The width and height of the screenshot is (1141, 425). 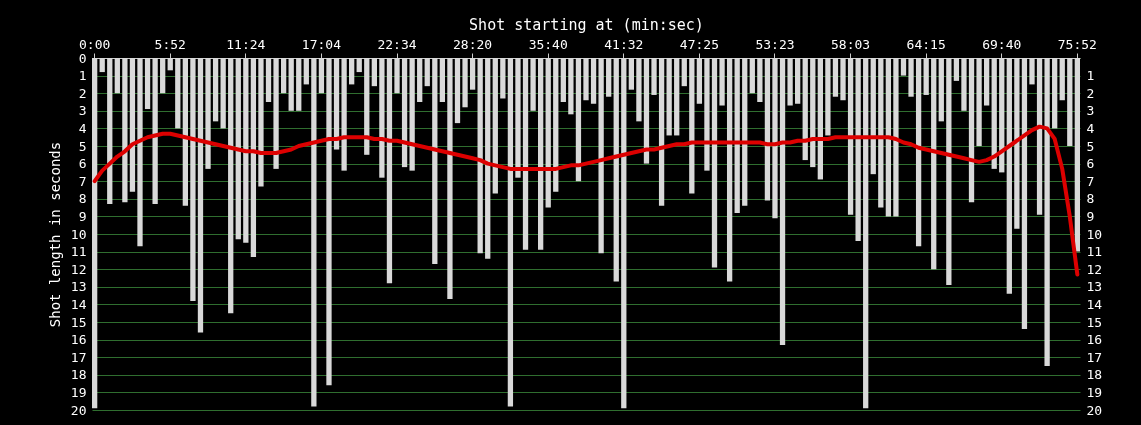 I want to click on x-tick-label: 69:40, so click(x=1002, y=44).